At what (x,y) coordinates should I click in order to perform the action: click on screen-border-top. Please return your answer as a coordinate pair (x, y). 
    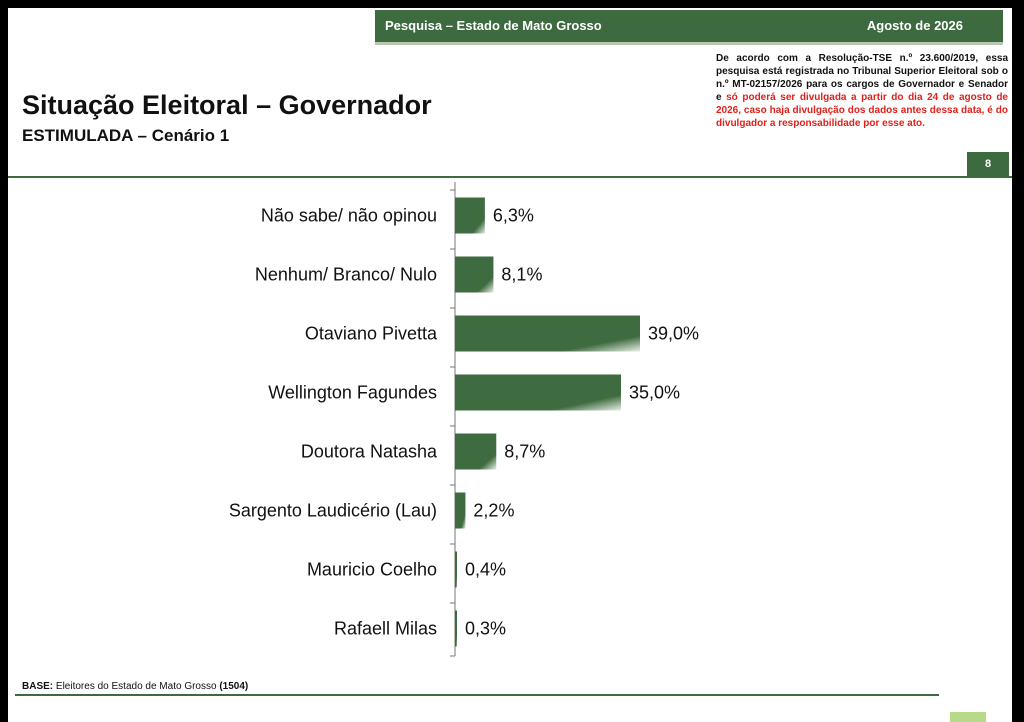
    Looking at the image, I should click on (512, 4).